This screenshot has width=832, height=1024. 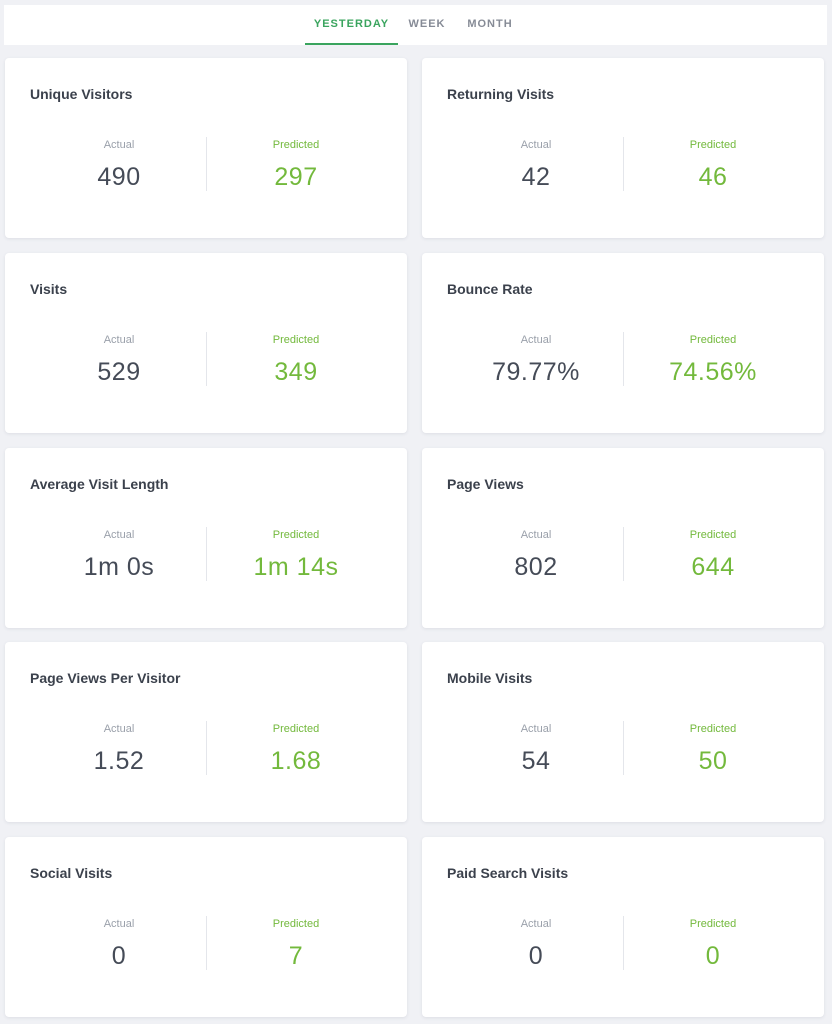 What do you see at coordinates (296, 761) in the screenshot?
I see `predicted-value: 1.68` at bounding box center [296, 761].